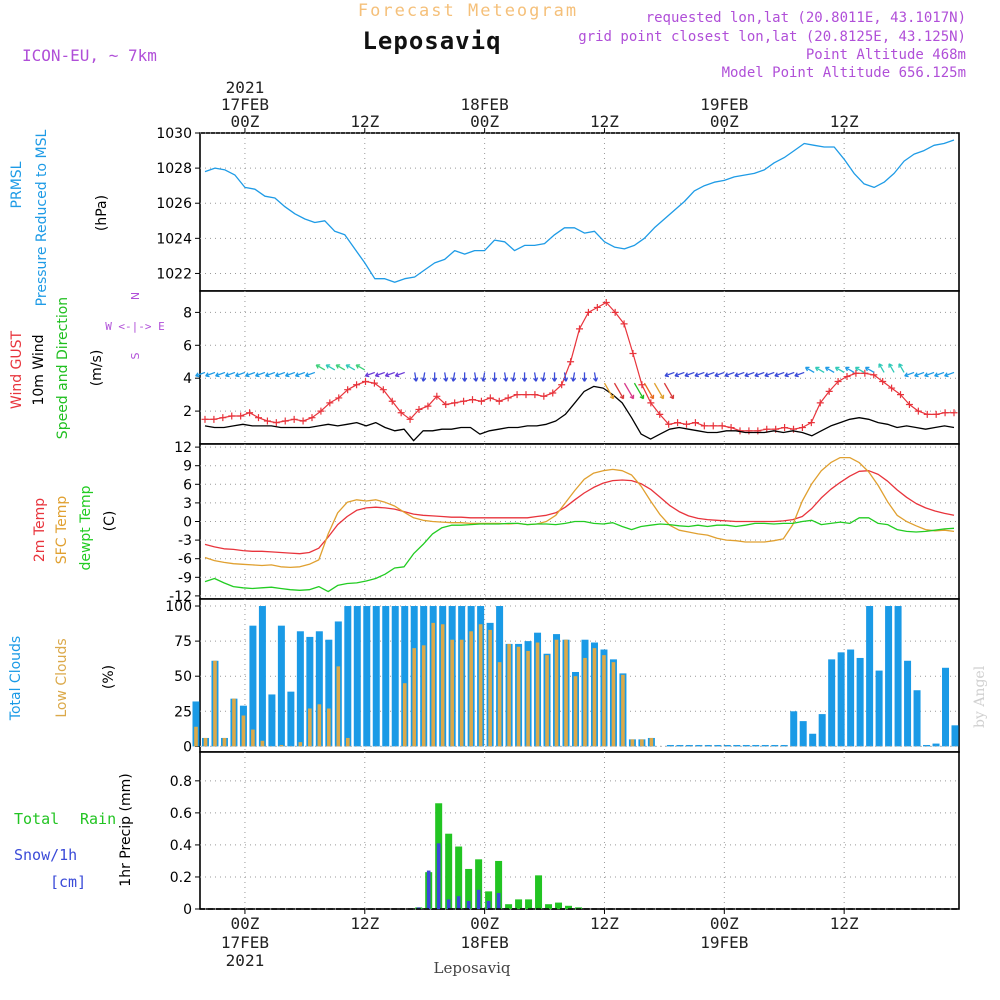  What do you see at coordinates (187, 313) in the screenshot?
I see `y-tick-label: 8` at bounding box center [187, 313].